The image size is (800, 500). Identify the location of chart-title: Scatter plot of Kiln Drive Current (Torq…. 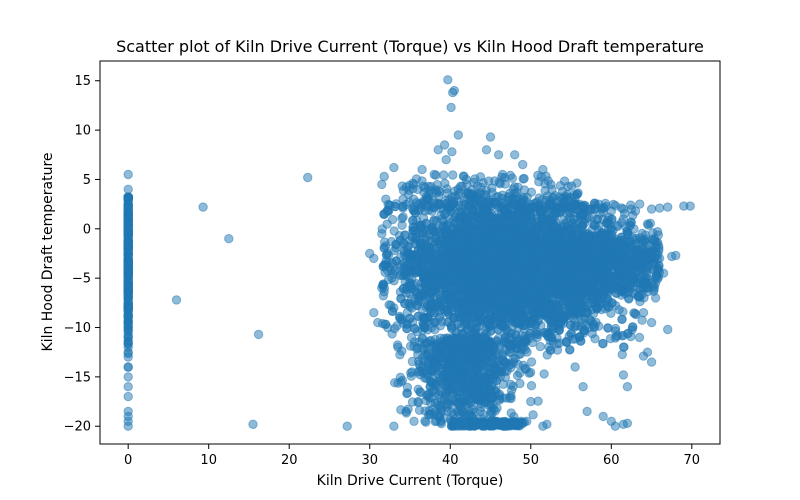
(410, 46).